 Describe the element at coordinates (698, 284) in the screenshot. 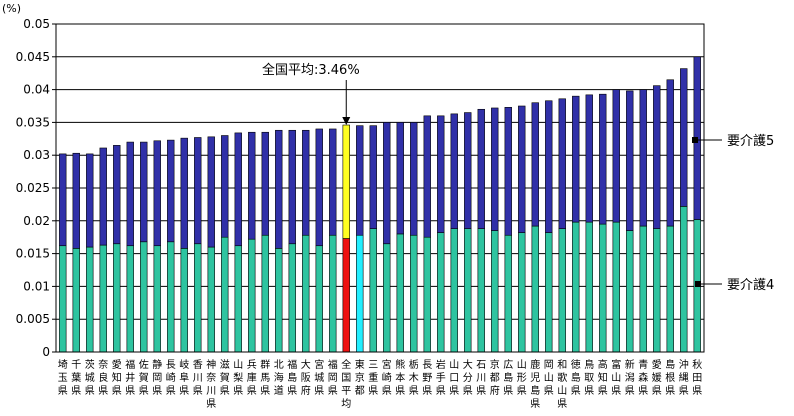

I see `legend-marker-kaigo4` at that location.